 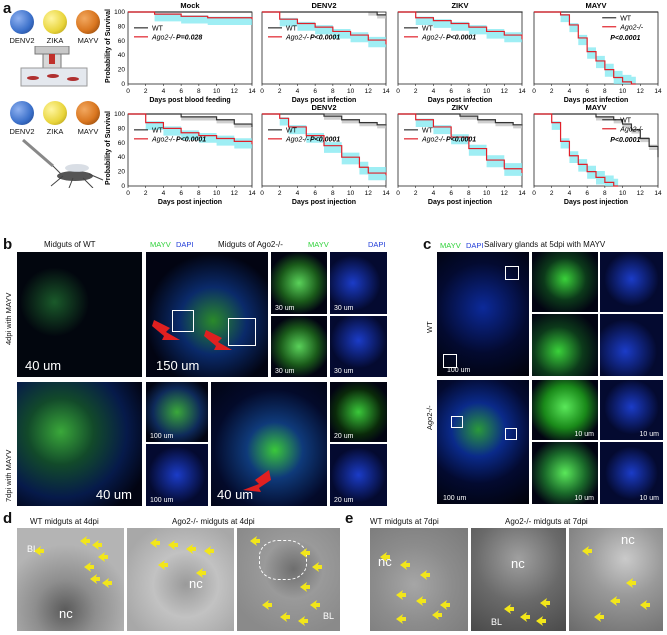 What do you see at coordinates (8, 244) in the screenshot?
I see `panel-label-b: b` at bounding box center [8, 244].